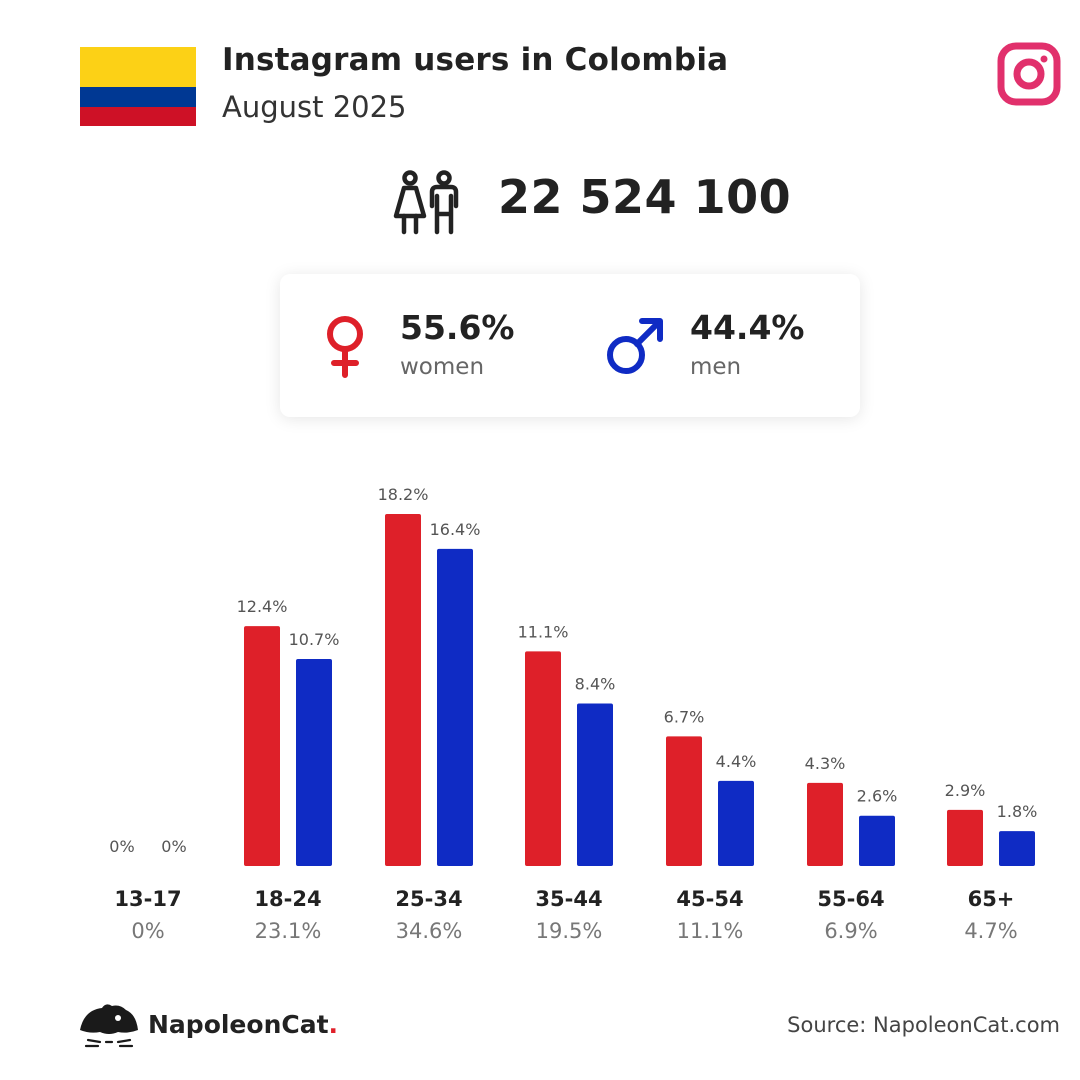  Describe the element at coordinates (147, 931) in the screenshot. I see `age-group-total: 0%` at that location.